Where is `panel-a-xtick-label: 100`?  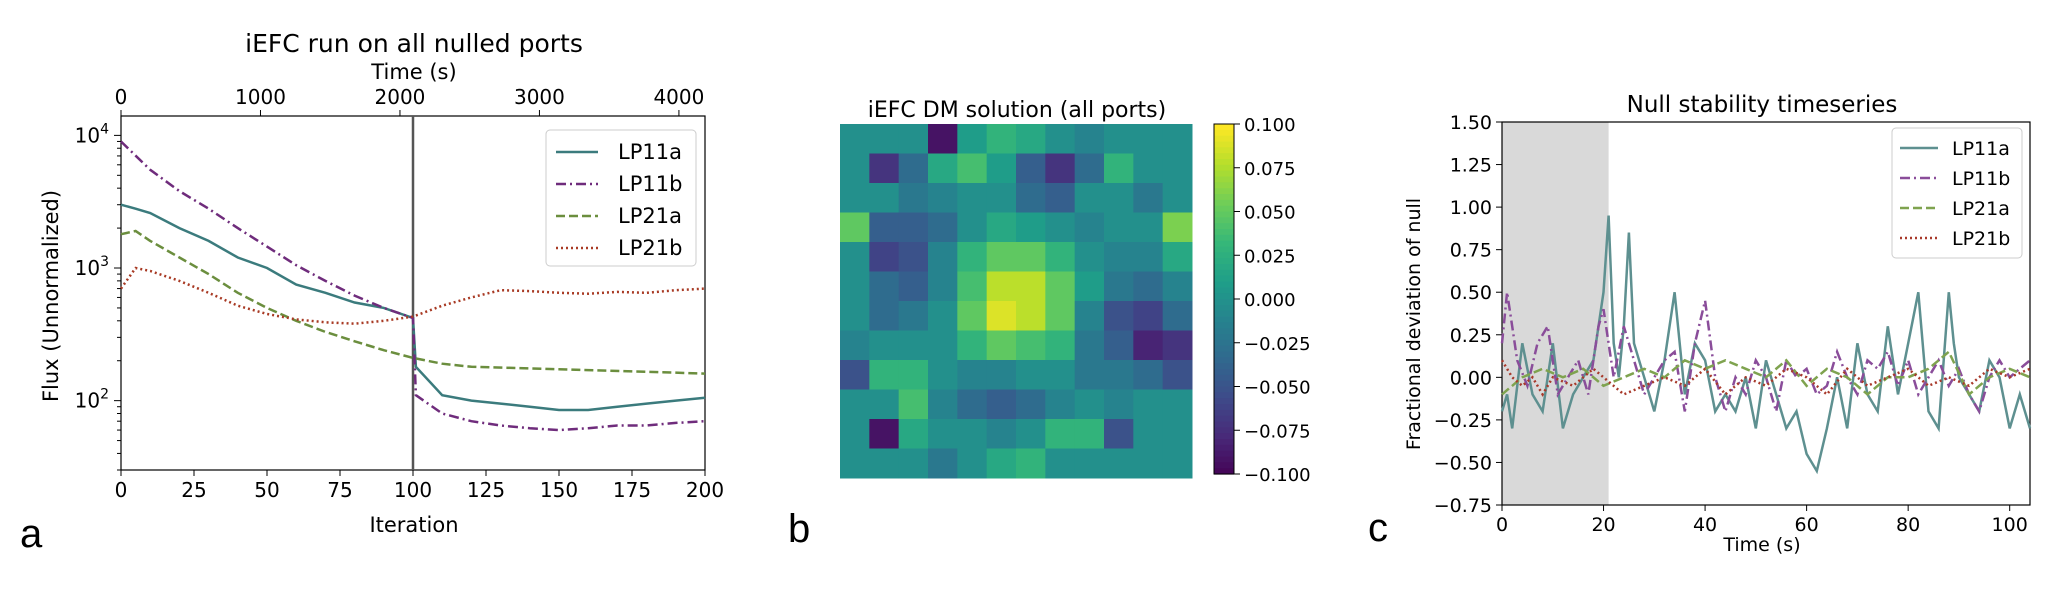
panel-a-xtick-label: 100 is located at coordinates (413, 490).